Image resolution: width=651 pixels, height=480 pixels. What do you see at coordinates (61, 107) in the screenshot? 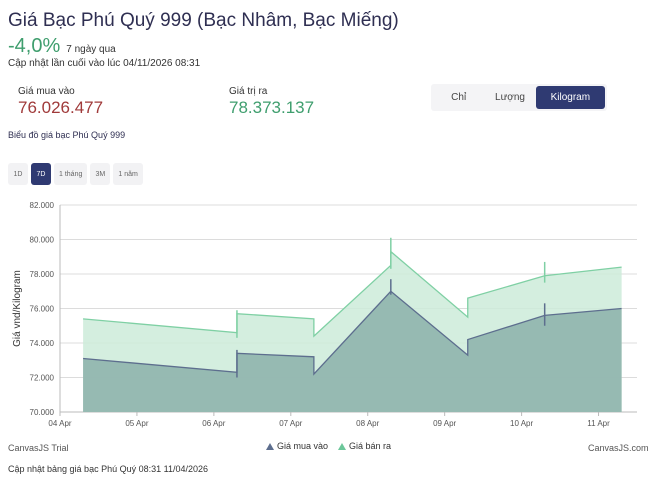
I see `buy-price-value: 76.026.477` at bounding box center [61, 107].